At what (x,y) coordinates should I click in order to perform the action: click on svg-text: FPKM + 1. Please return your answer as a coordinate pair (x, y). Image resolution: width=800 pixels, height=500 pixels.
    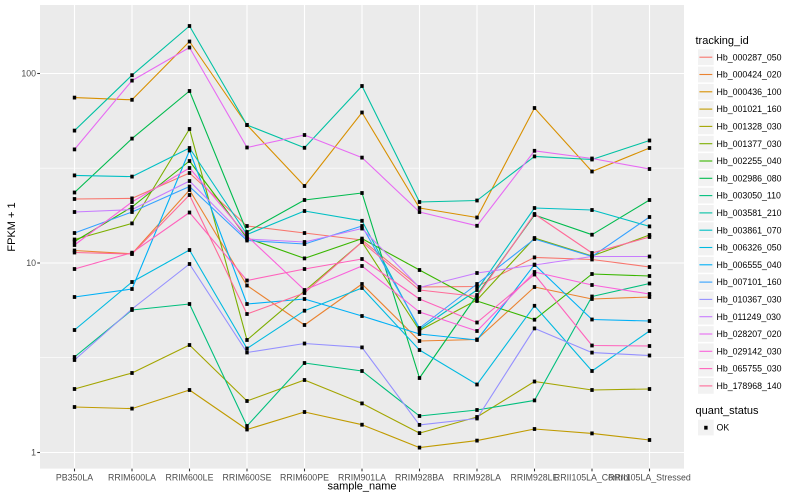
    Looking at the image, I should click on (12, 226).